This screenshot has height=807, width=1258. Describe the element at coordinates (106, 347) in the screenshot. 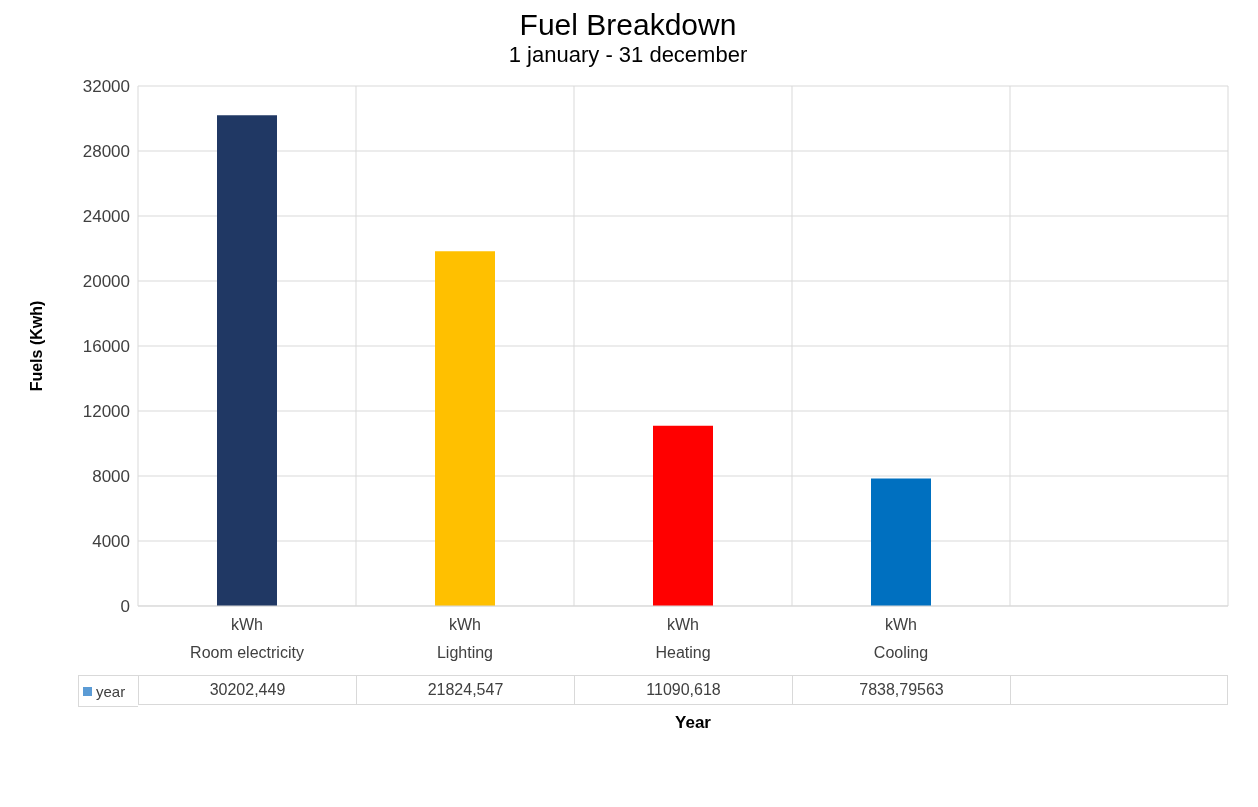

I see `y-tick-label: 16000` at that location.